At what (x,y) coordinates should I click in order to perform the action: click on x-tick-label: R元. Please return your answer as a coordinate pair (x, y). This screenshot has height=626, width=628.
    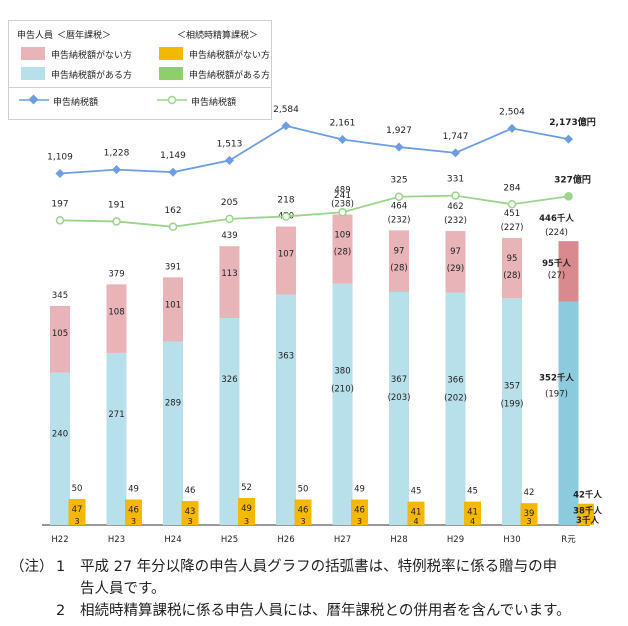
    Looking at the image, I should click on (568, 540).